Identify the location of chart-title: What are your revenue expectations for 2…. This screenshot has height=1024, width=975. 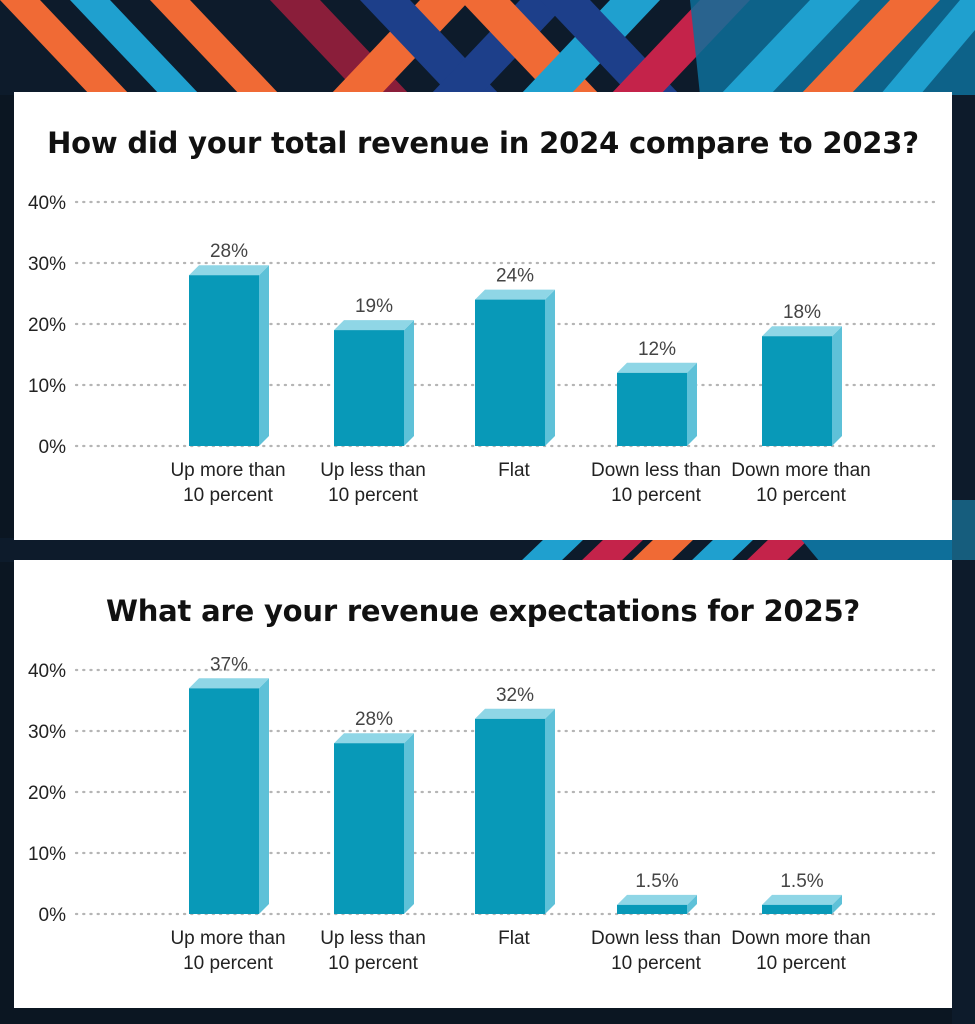
(483, 611).